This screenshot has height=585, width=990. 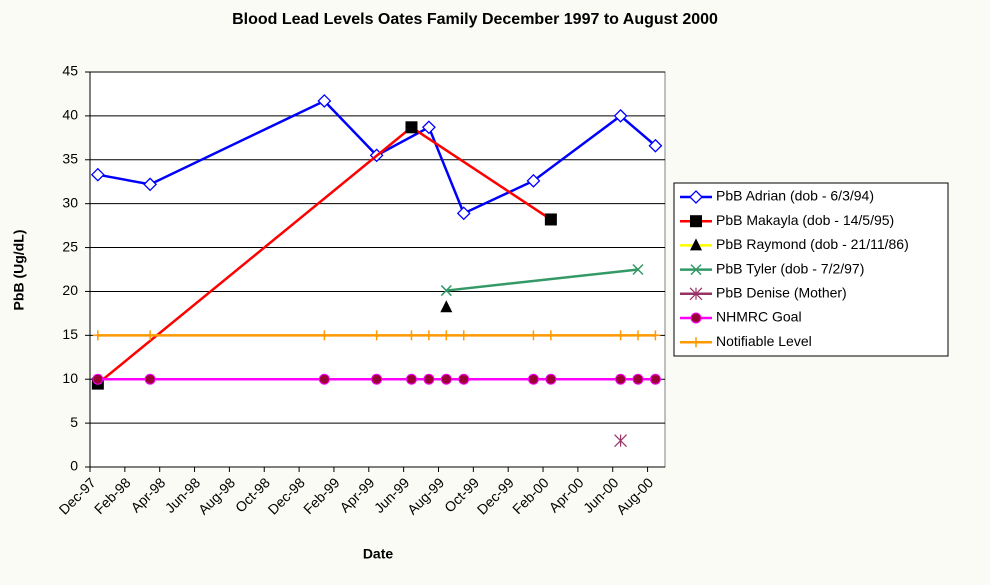 What do you see at coordinates (74, 422) in the screenshot?
I see `y-tick-label: 5` at bounding box center [74, 422].